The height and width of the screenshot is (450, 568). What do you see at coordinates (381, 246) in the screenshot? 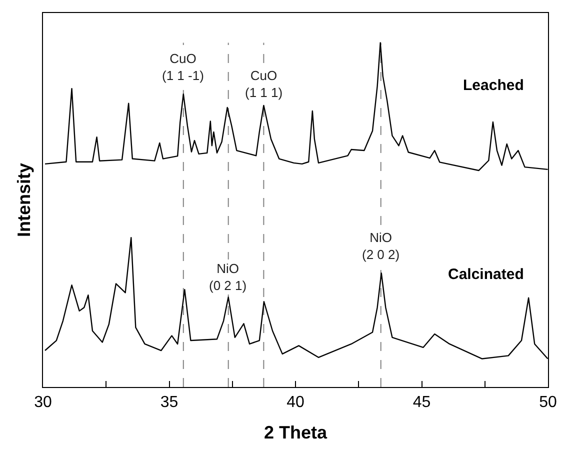
I see `annotation: NiO (2 0 2)` at bounding box center [381, 246].